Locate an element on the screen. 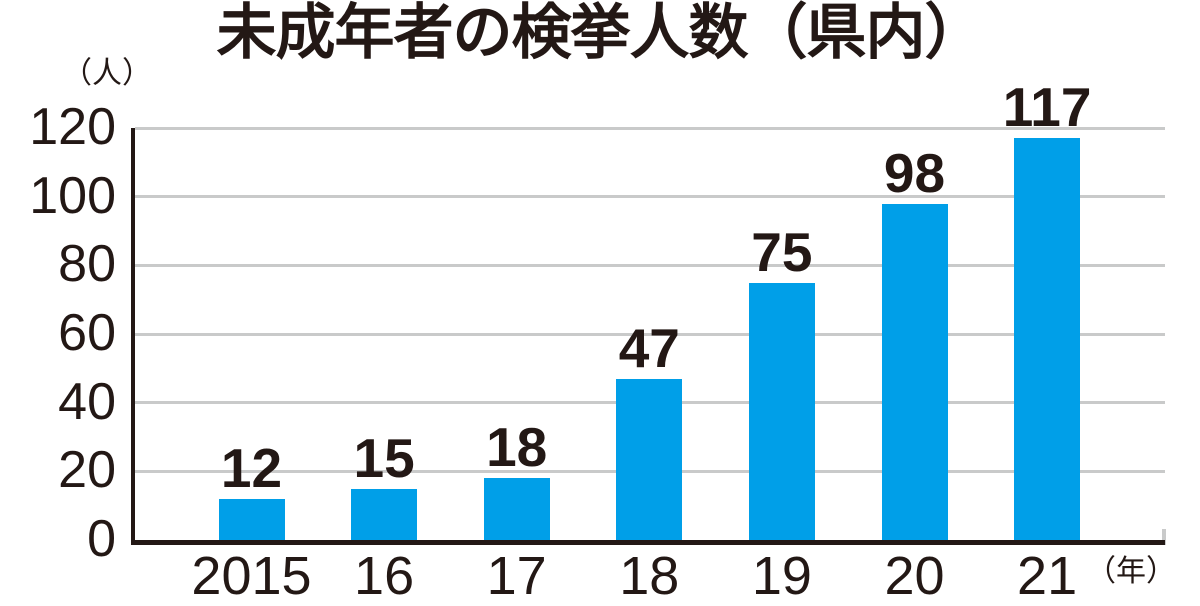  x-tick-label-18: 18 is located at coordinates (649, 576).